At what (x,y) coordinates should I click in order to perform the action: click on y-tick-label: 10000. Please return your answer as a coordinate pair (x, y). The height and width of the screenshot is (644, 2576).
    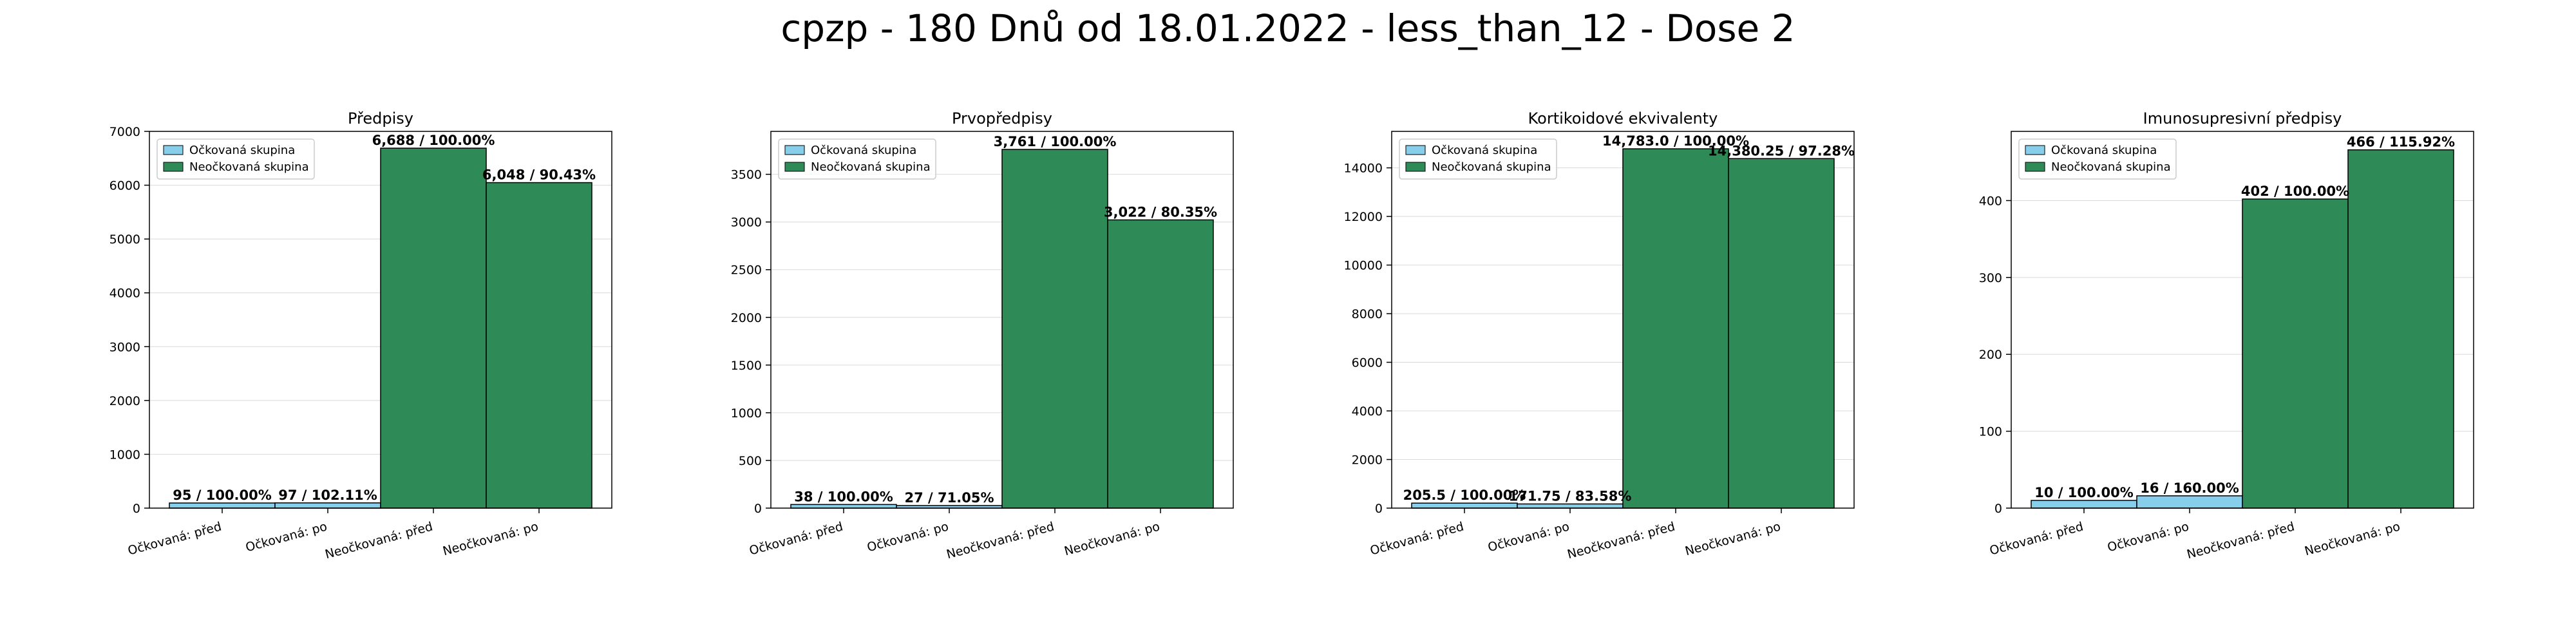
    Looking at the image, I should click on (1364, 266).